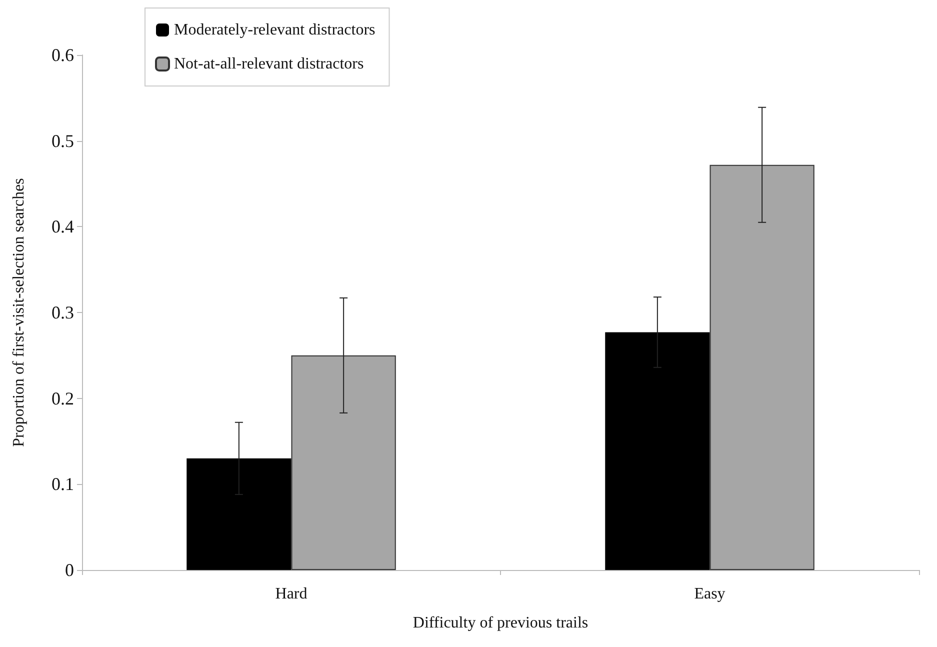  Describe the element at coordinates (63, 226) in the screenshot. I see `y-tick-label: 0.4` at that location.